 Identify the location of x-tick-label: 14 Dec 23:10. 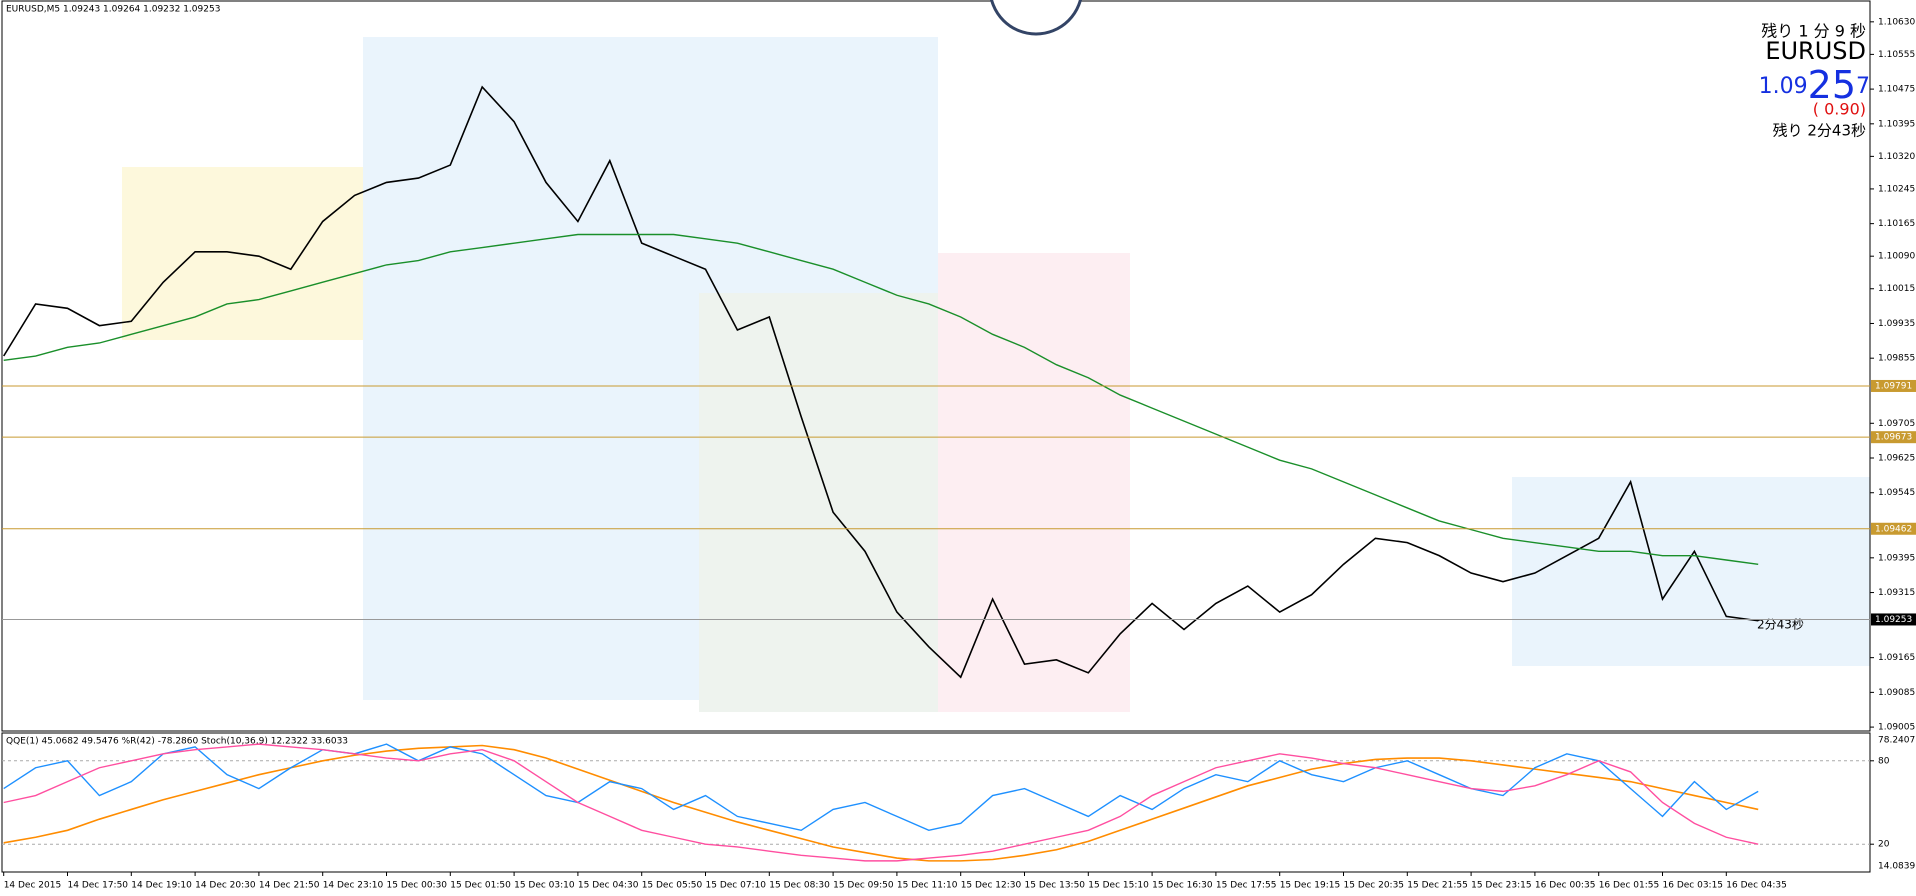
(353, 886).